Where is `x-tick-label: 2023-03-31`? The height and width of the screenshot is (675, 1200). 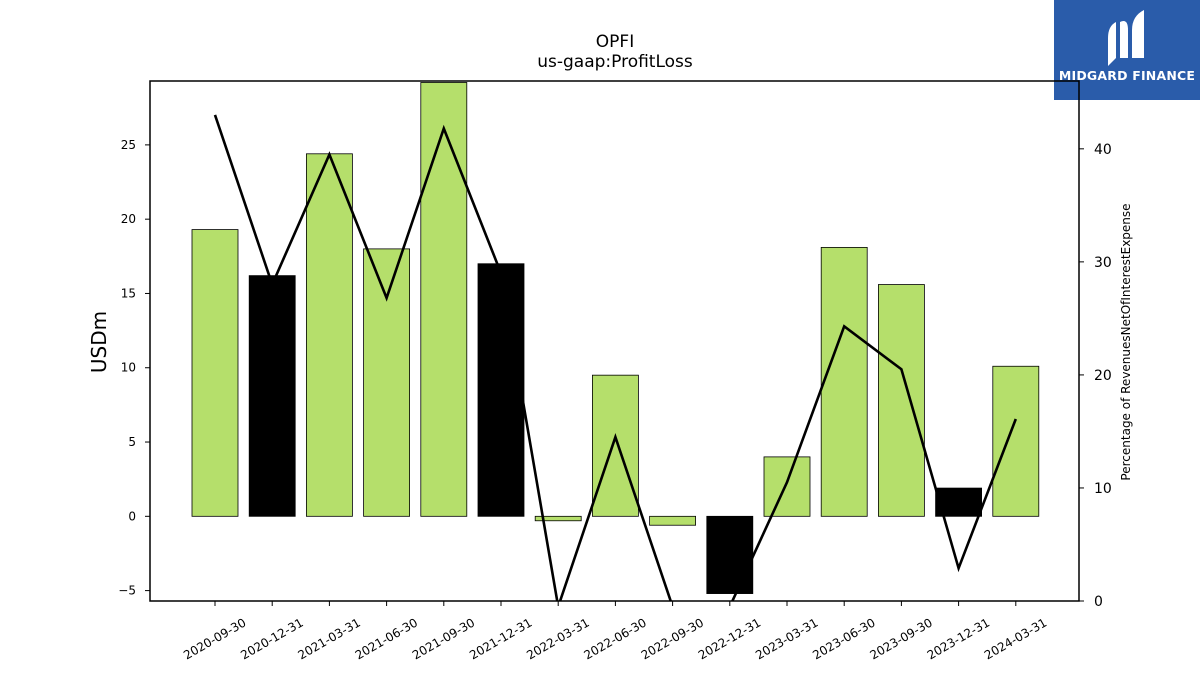 x-tick-label: 2023-03-31 is located at coordinates (786, 638).